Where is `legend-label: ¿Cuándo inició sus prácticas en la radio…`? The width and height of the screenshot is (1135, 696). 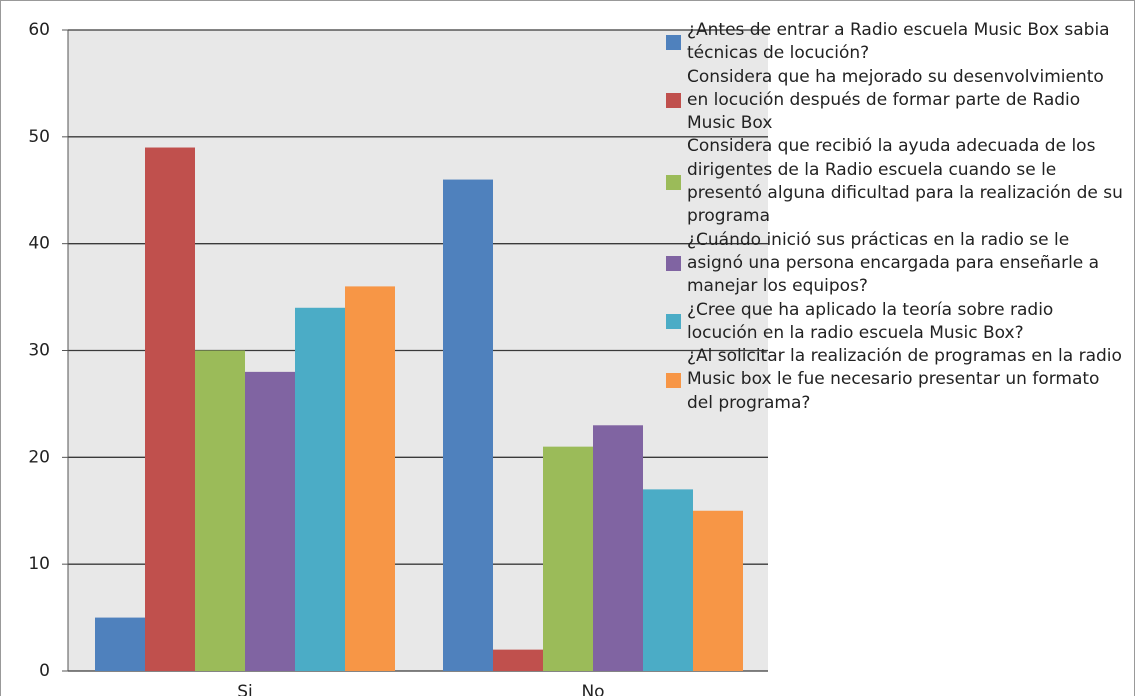
legend-label: ¿Cuándo inició sus prácticas en la radio… is located at coordinates (893, 263).